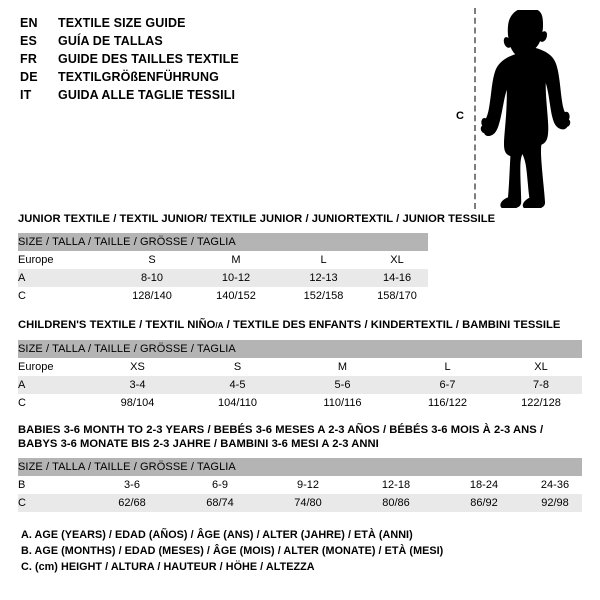 This screenshot has width=600, height=600. What do you see at coordinates (323, 296) in the screenshot?
I see `cell-value: 152/158` at bounding box center [323, 296].